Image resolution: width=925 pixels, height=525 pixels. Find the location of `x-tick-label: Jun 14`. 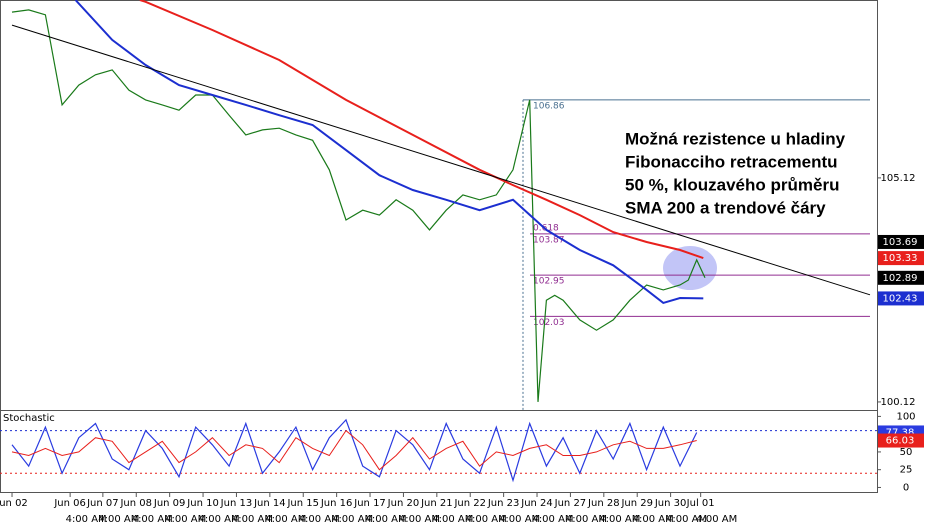

x-tick-label: Jun 14 is located at coordinates (269, 503).